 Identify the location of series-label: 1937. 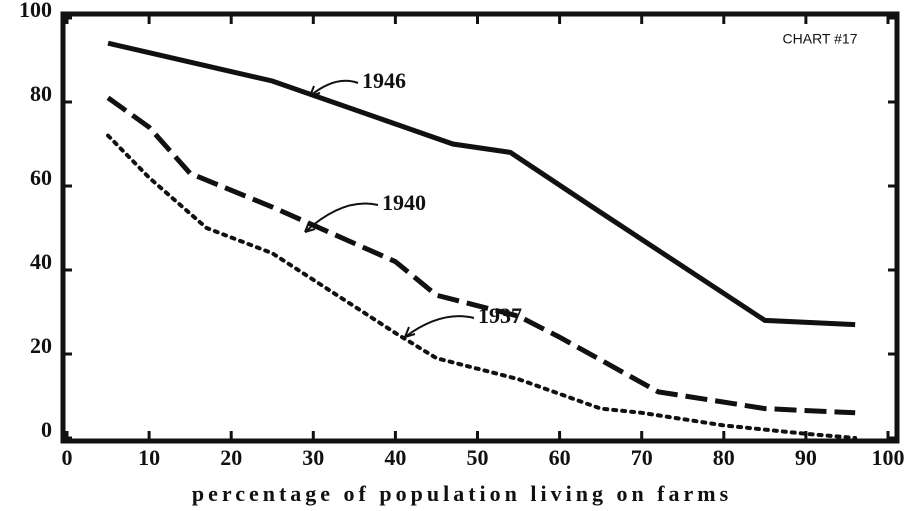
(500, 315).